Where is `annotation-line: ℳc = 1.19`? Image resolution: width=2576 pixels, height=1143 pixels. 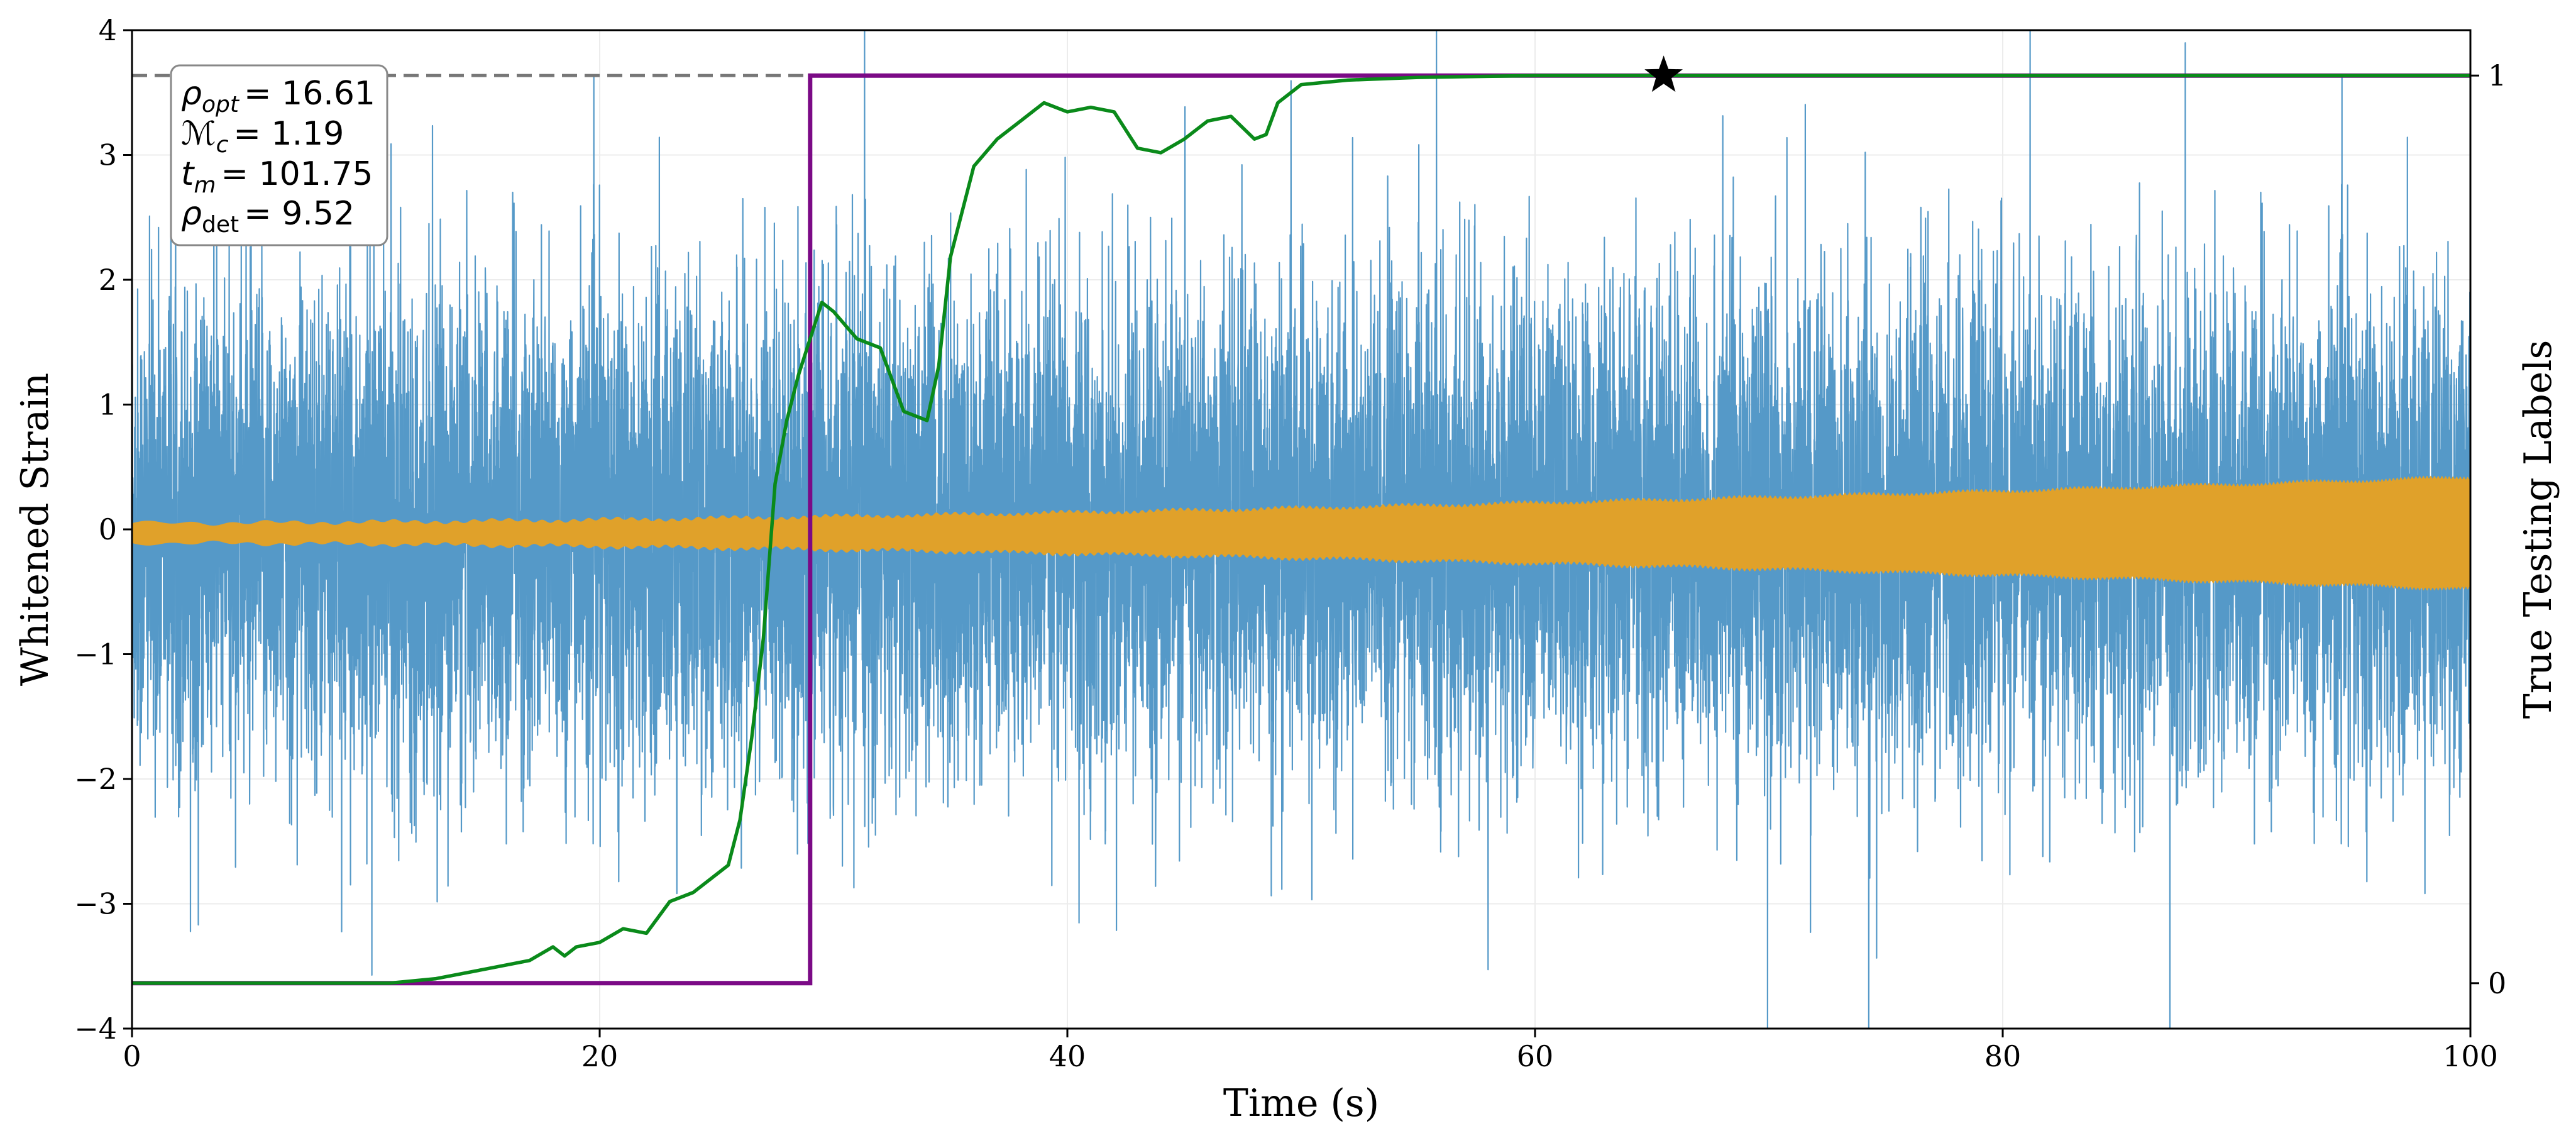
annotation-line: ℳc = 1.19 is located at coordinates (262, 136).